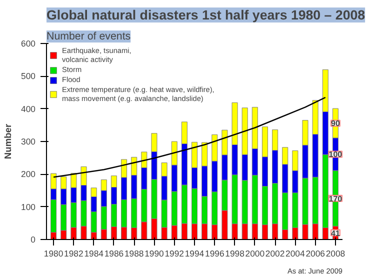 This screenshot has width=372, height=280. What do you see at coordinates (28, 174) in the screenshot?
I see `y-tick-label: 200` at bounding box center [28, 174].